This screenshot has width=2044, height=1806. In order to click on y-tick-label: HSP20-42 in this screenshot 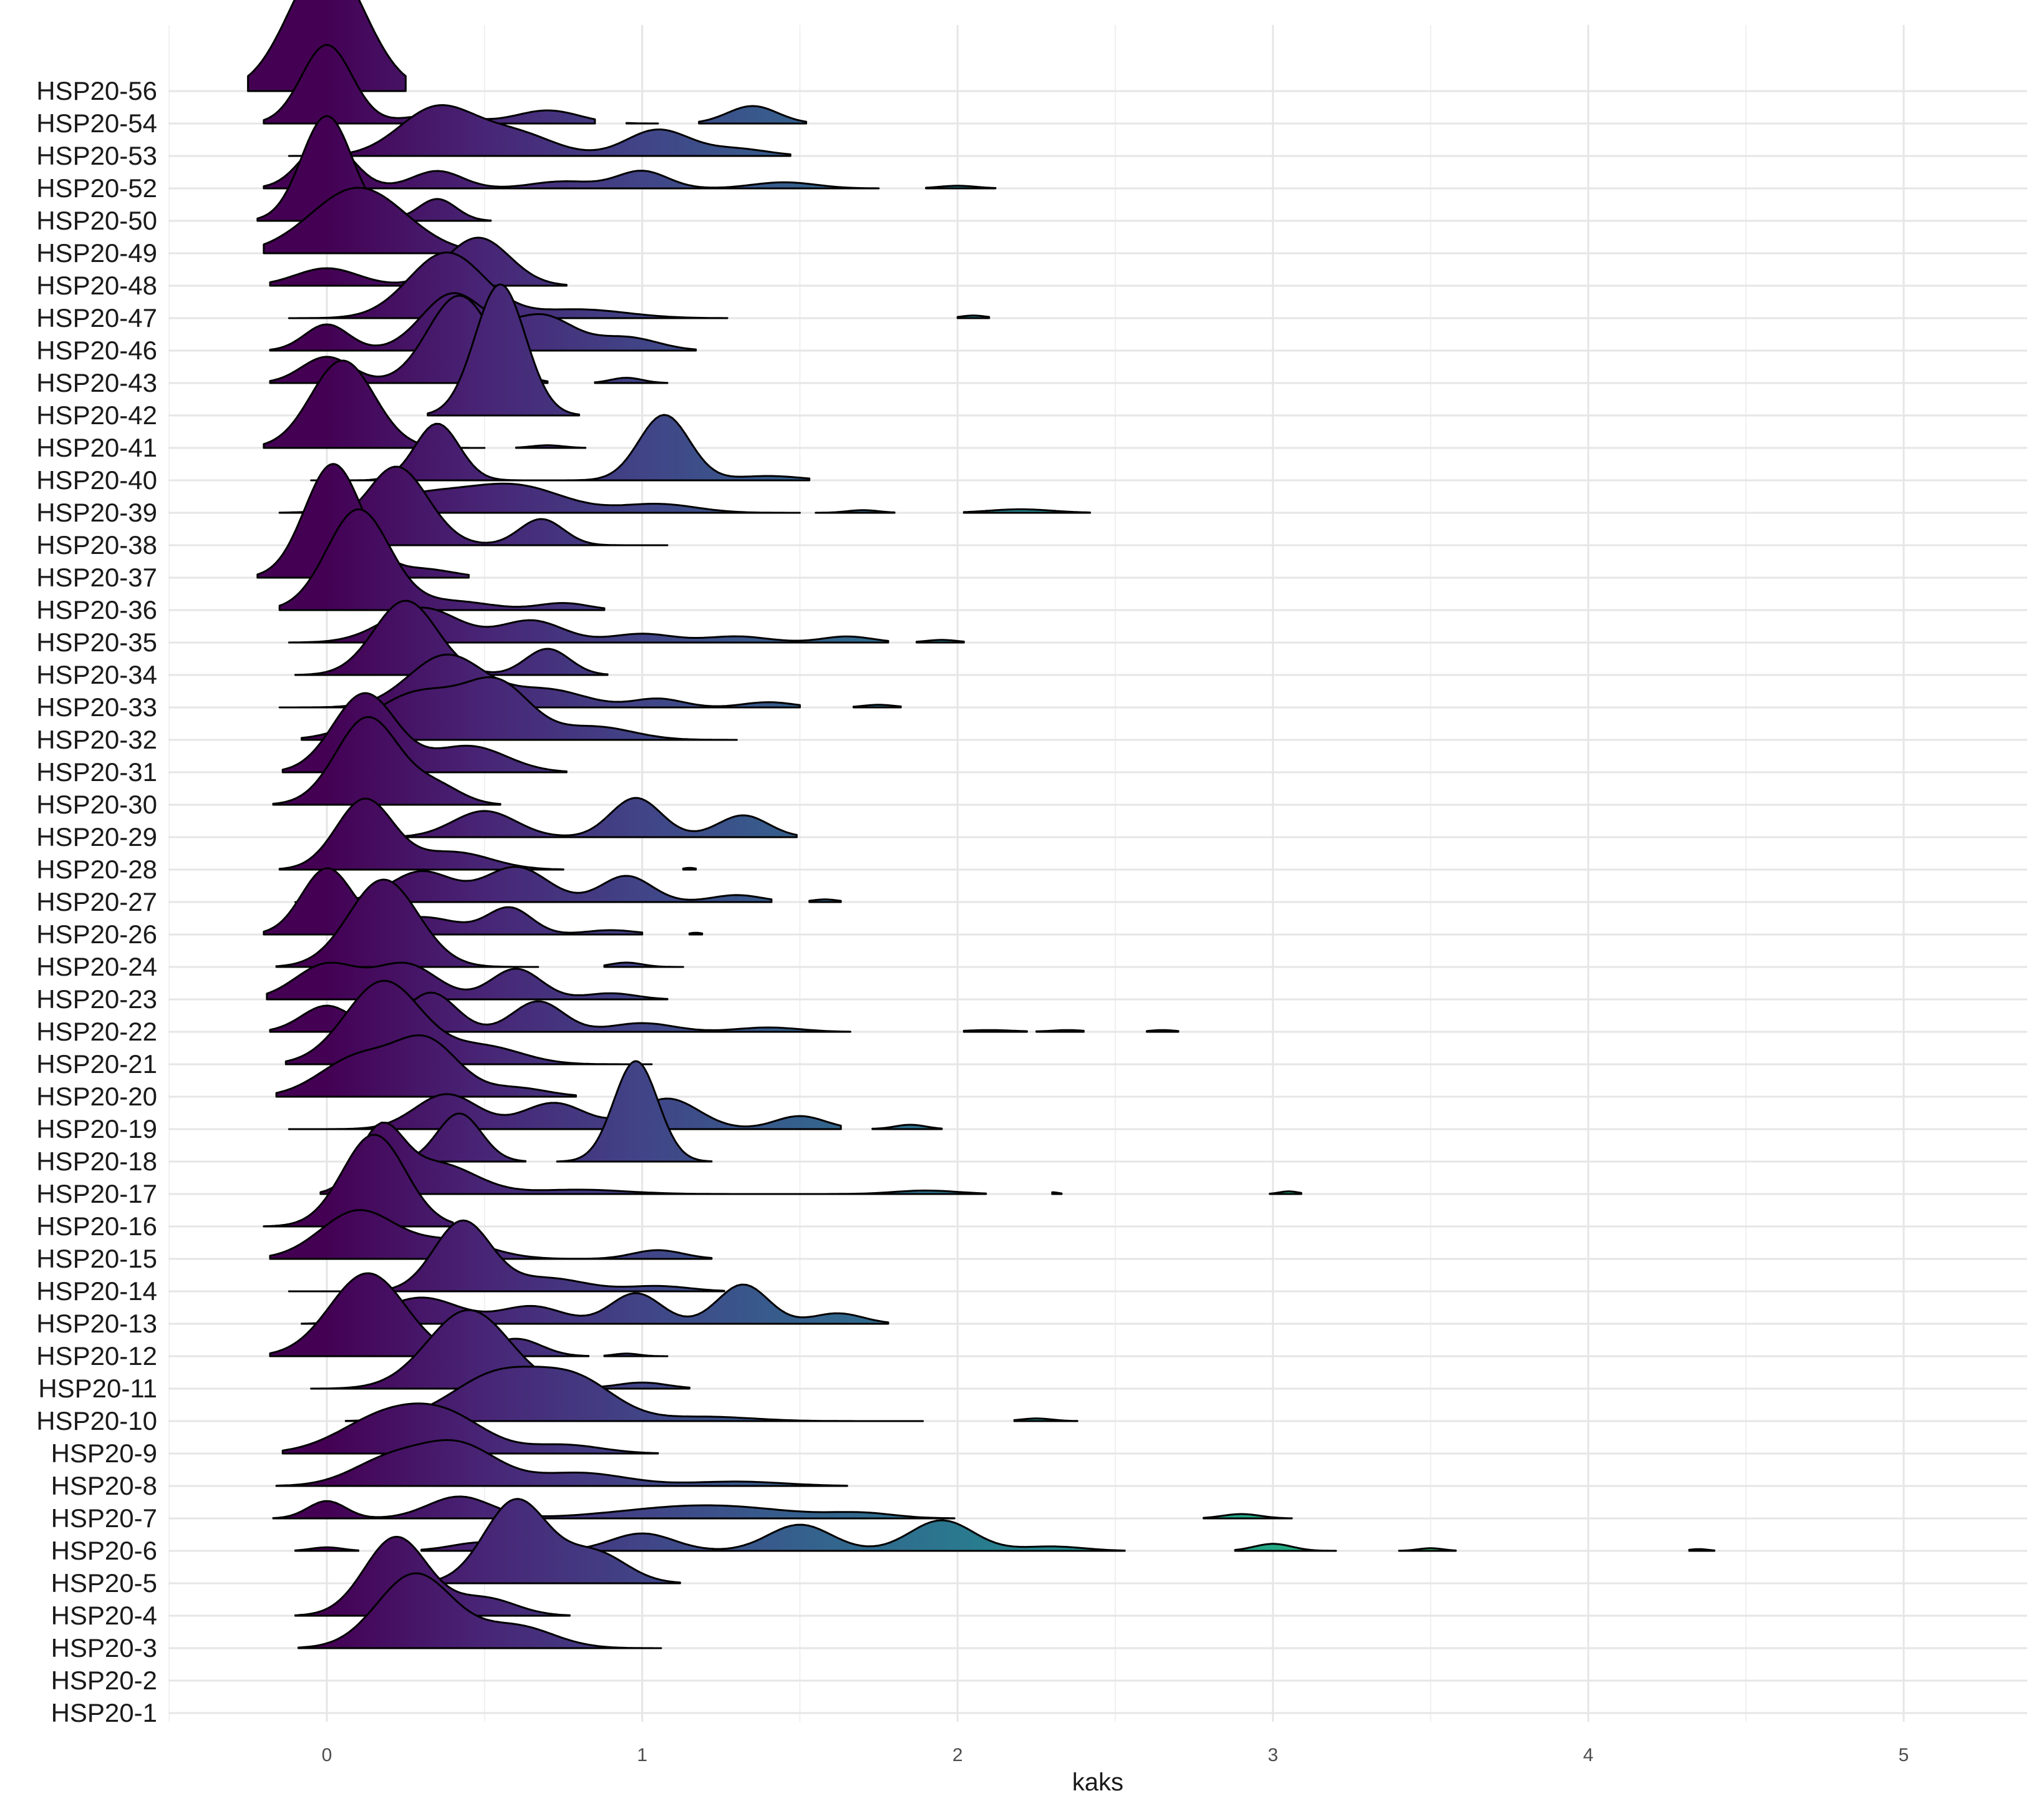, I will do `click(96, 415)`.